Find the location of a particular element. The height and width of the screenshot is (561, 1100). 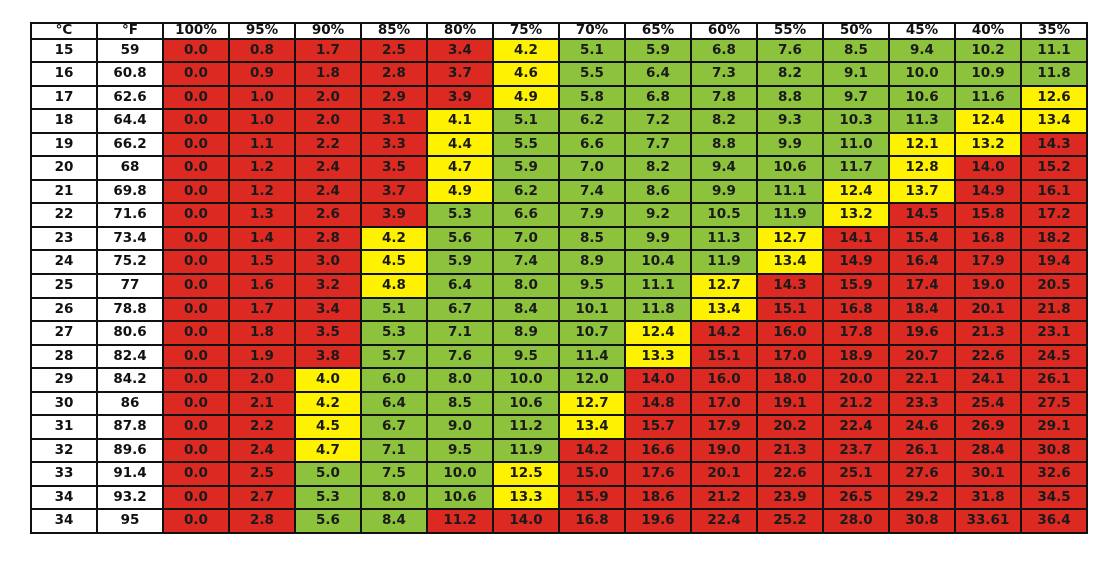

vpd-value-cell: 1.8 is located at coordinates (328, 74).